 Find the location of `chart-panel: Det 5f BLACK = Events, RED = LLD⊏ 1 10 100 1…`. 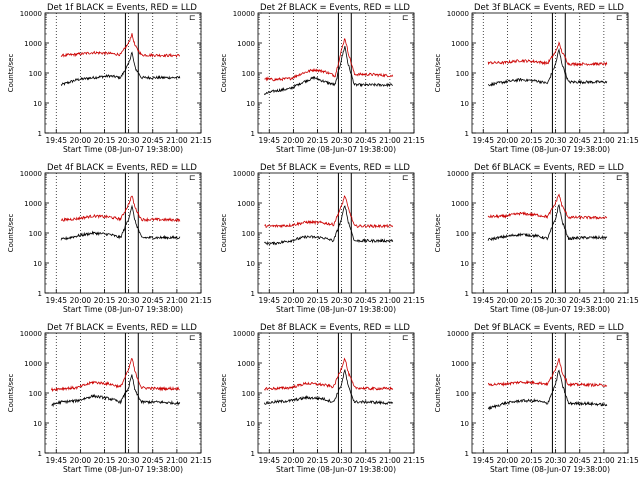

chart-panel: Det 5f BLACK = Events, RED = LLD⊏ 1 10 100 1… is located at coordinates (322, 238).